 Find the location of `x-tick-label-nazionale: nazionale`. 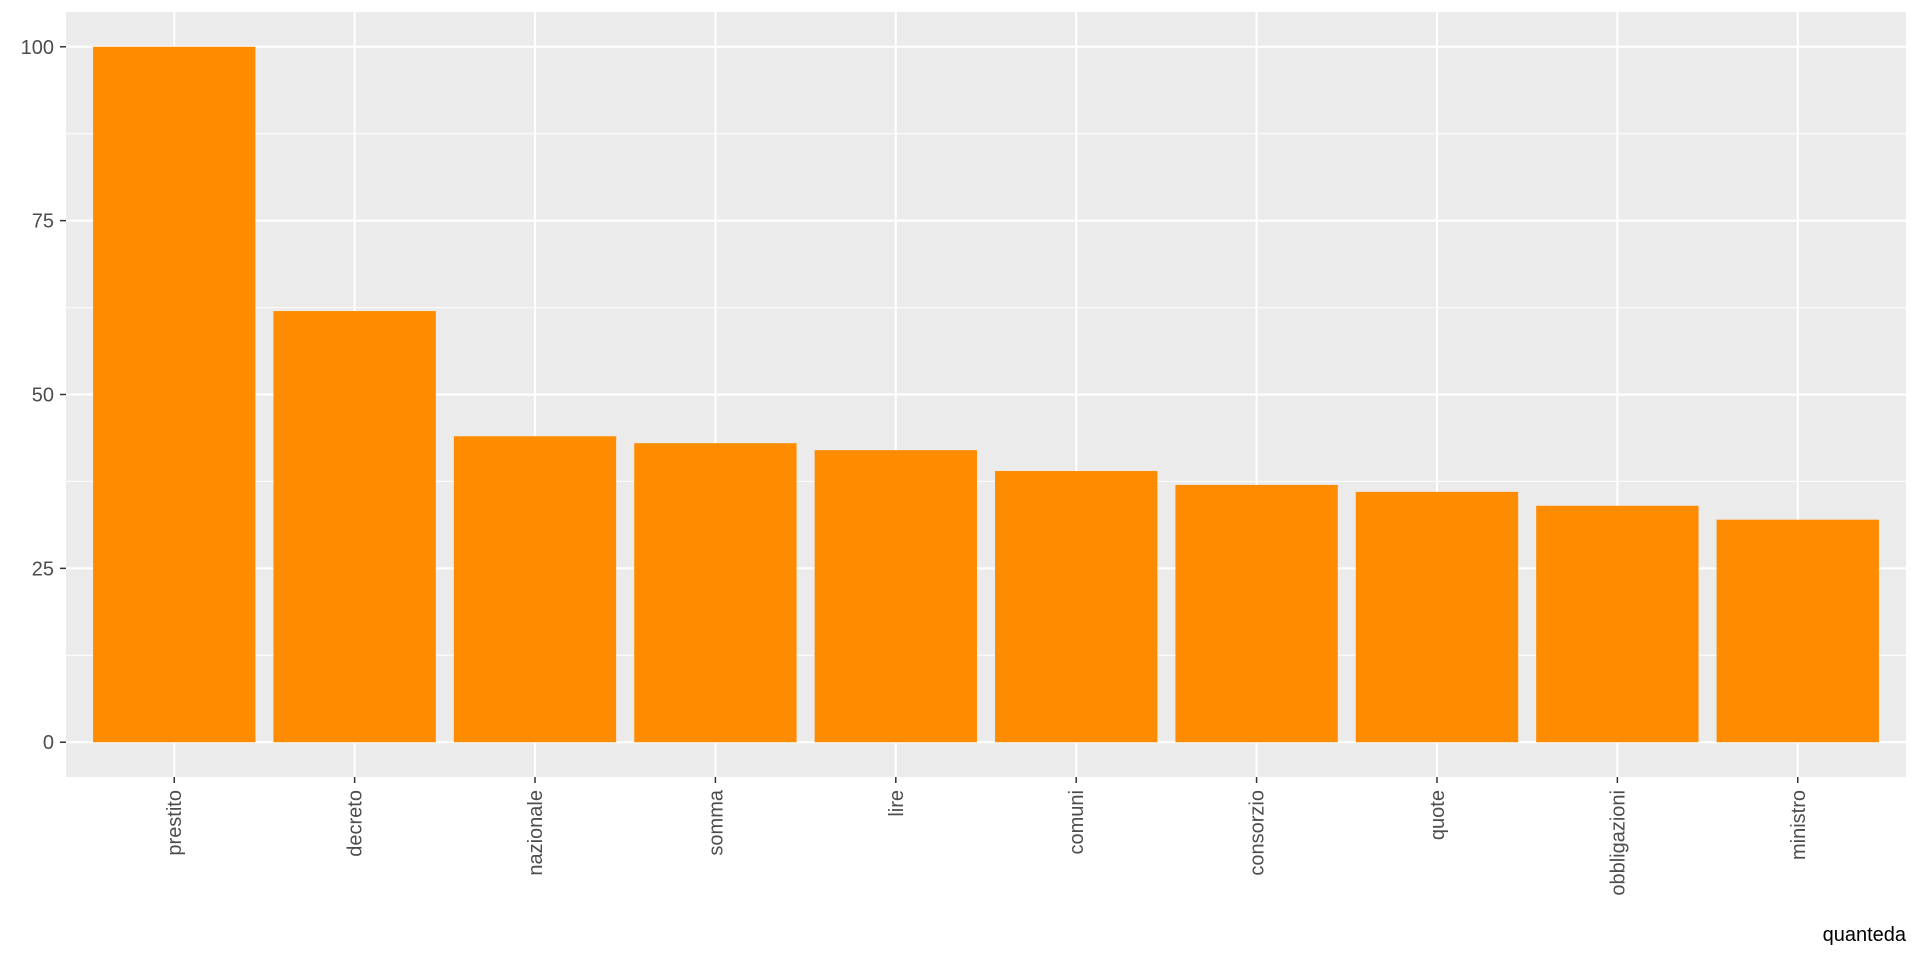

x-tick-label-nazionale: nazionale is located at coordinates (536, 833).